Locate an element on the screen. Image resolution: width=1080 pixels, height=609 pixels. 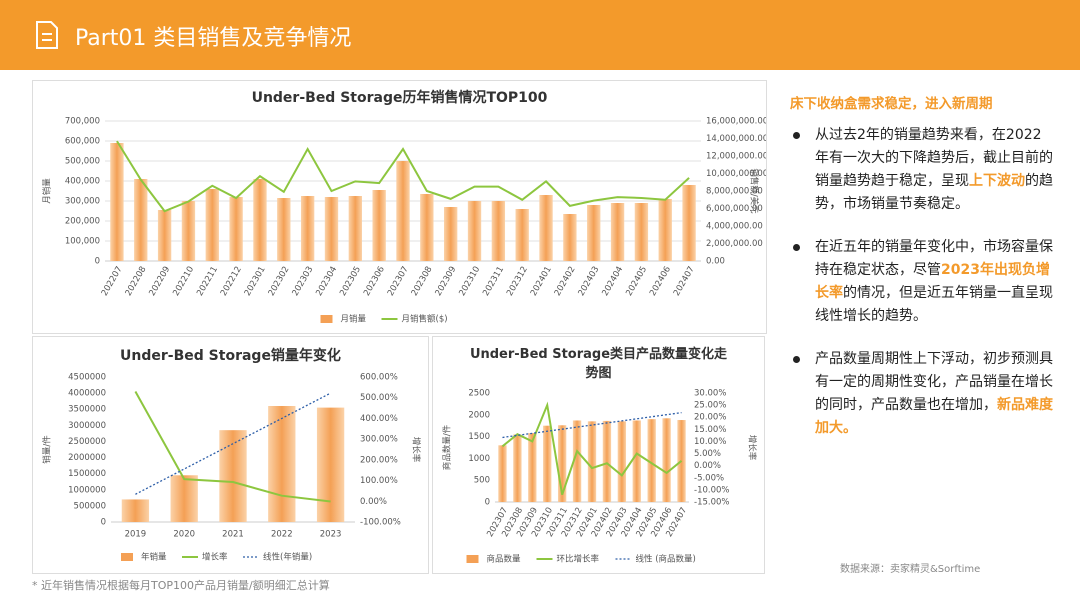
x-tick-label: 202309 is located at coordinates (446, 281).